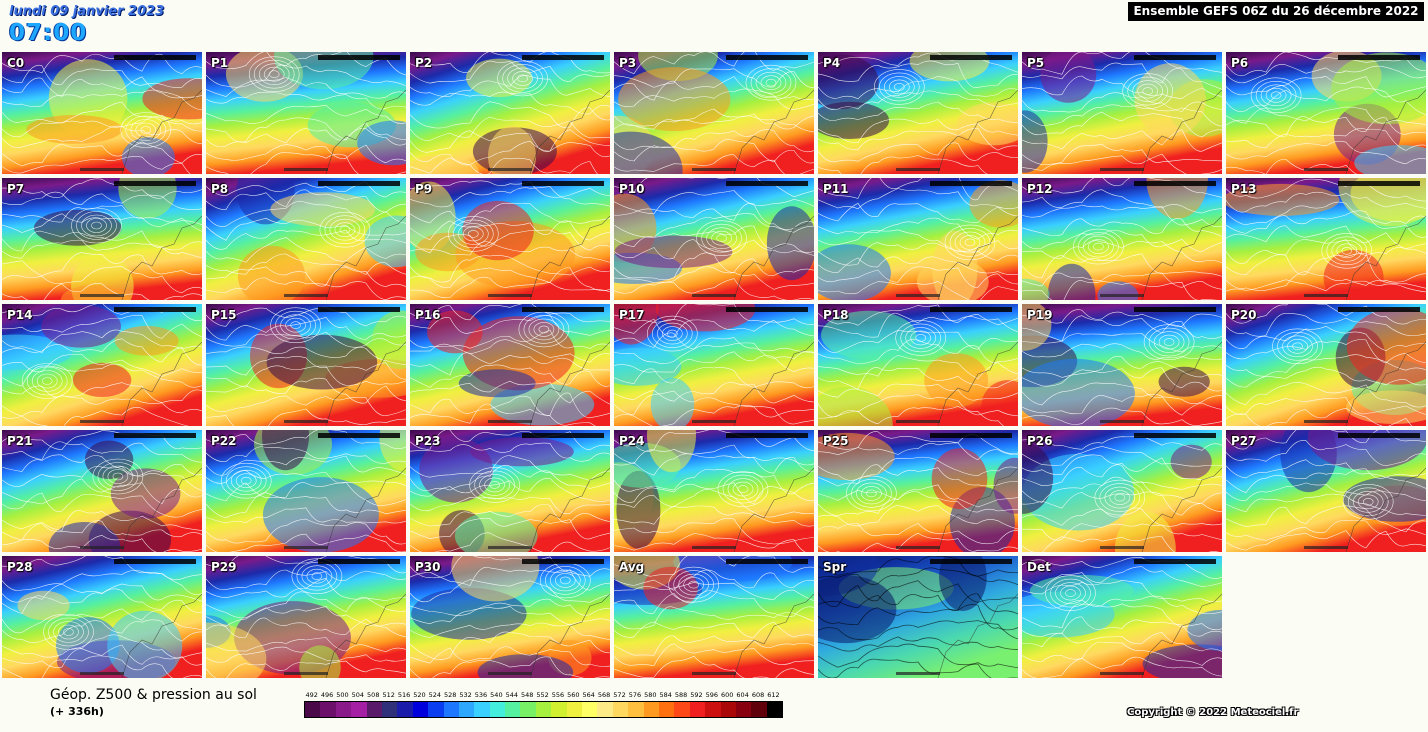 This screenshot has height=732, width=1428. I want to click on ensemble-map-p26: P26, so click(1122, 491).